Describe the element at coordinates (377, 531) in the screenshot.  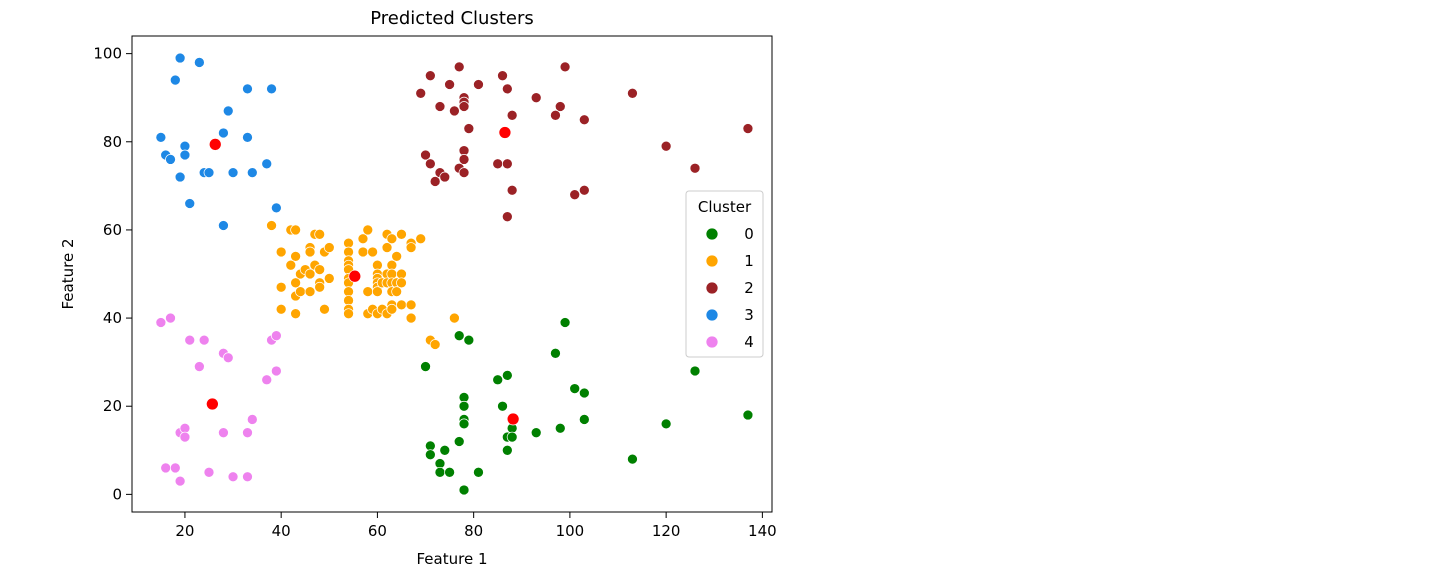
I see `x-tick-label: 60` at that location.